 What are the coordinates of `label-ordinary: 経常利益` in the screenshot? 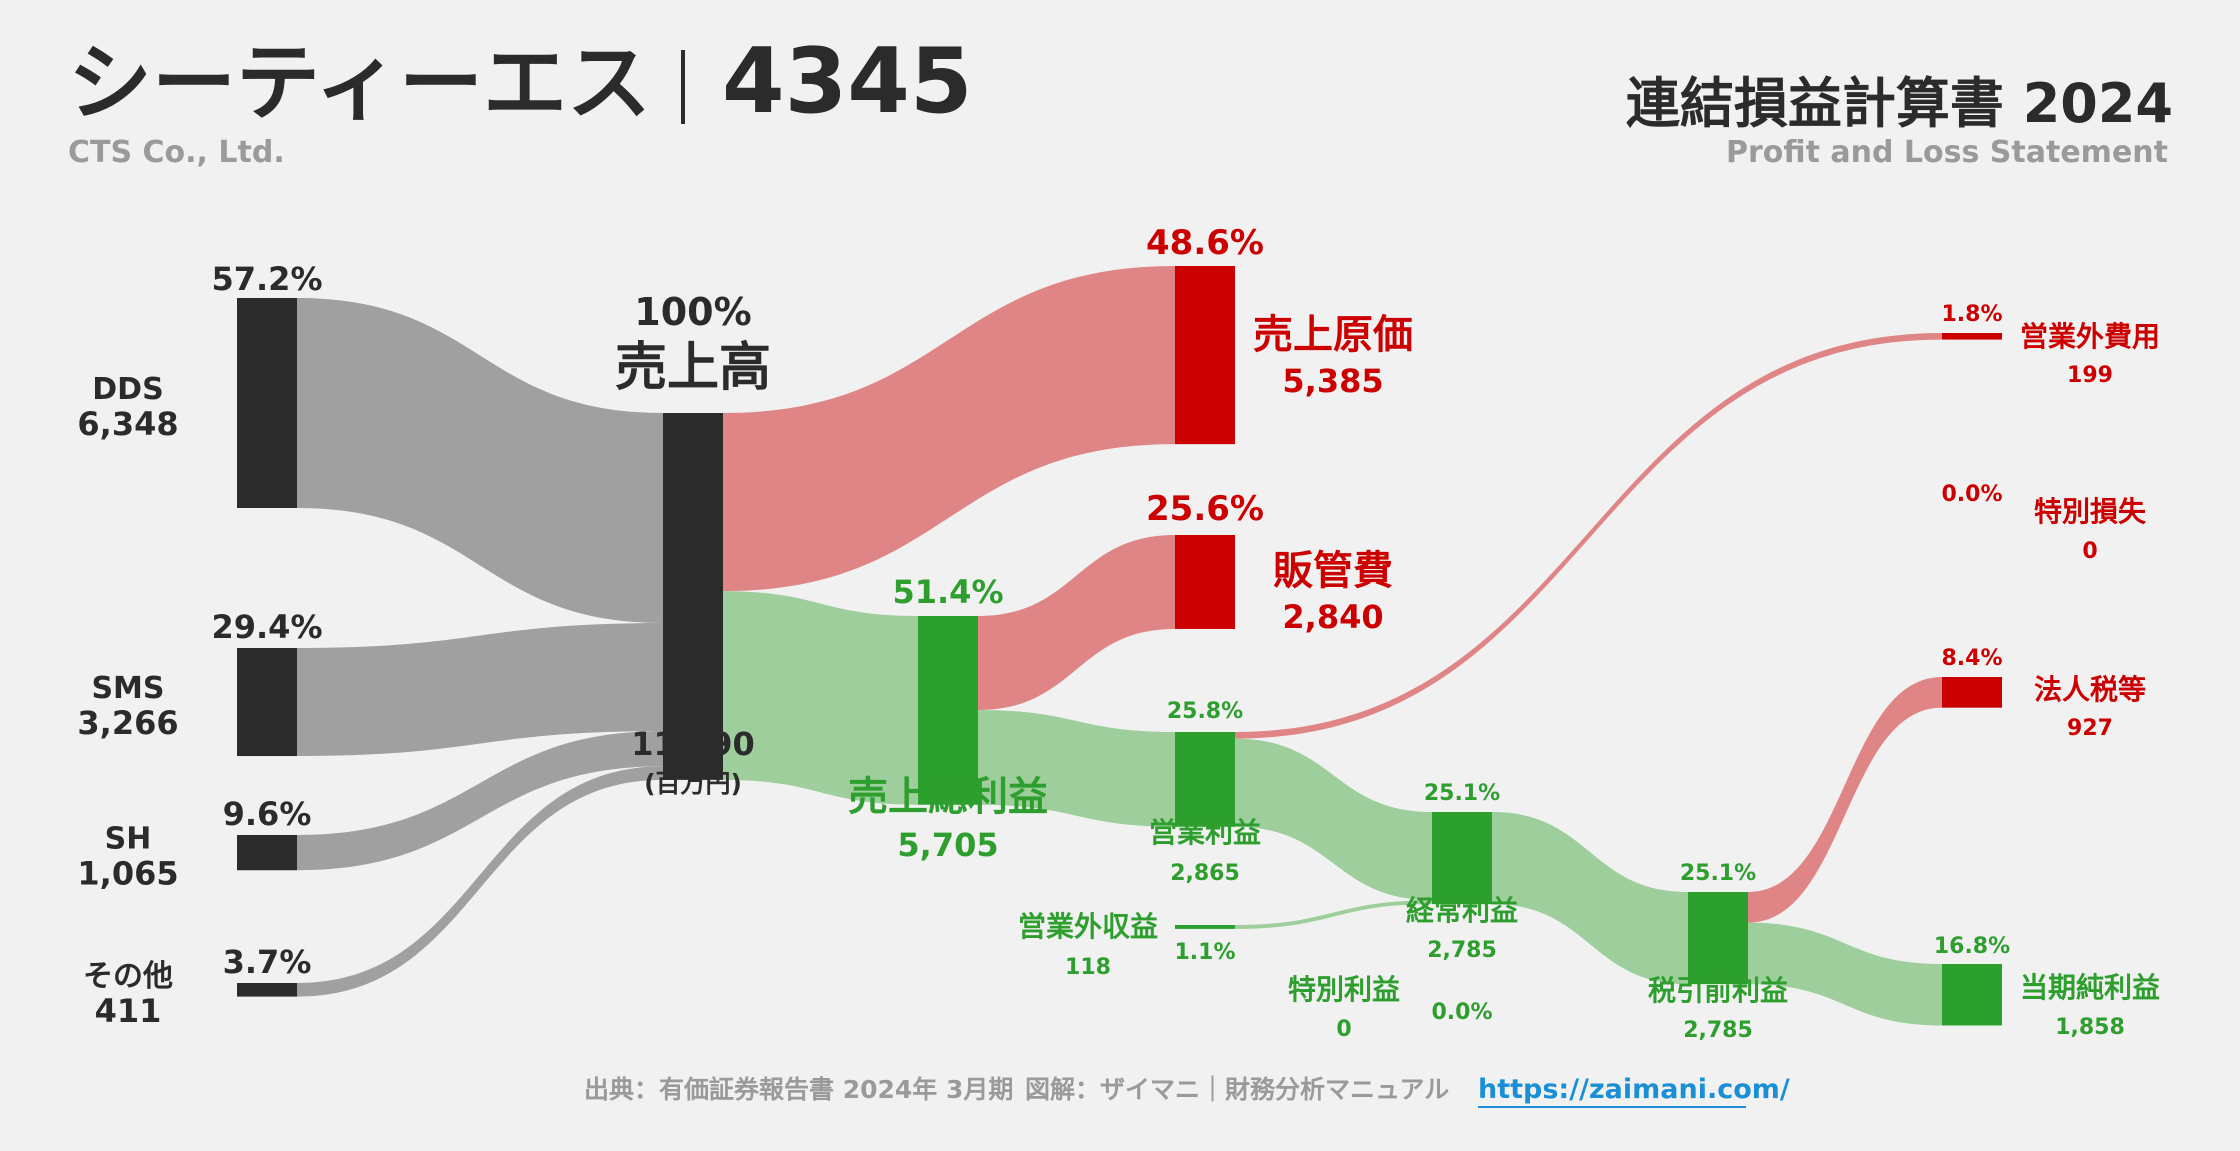 It's located at (1462, 910).